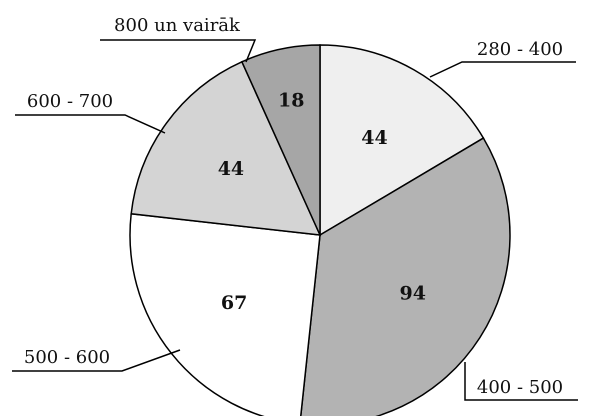  I want to click on category-label: 400 - 500, so click(520, 387).